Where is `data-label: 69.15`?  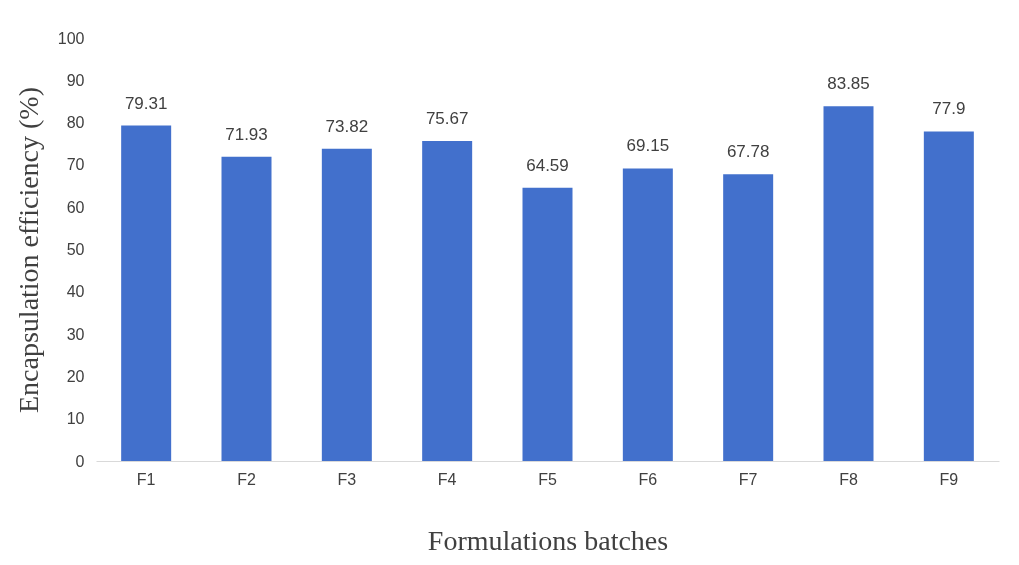 data-label: 69.15 is located at coordinates (648, 146).